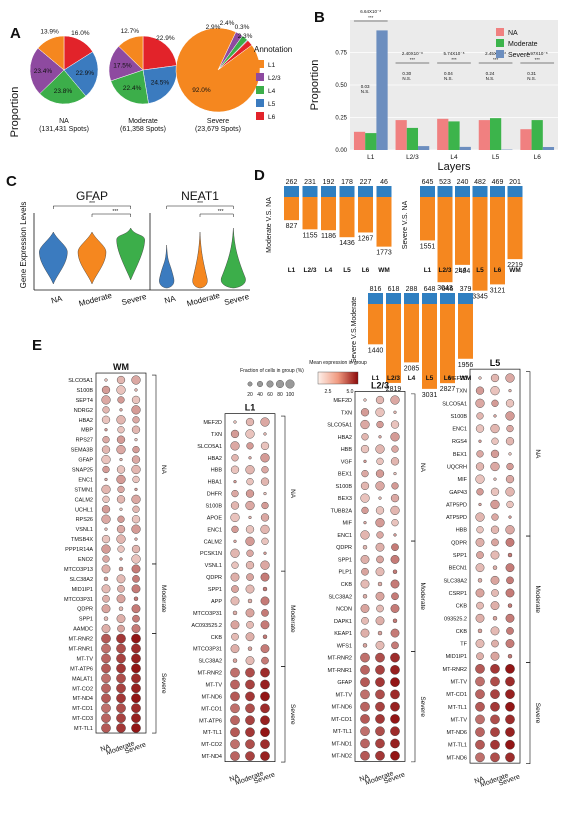 The height and width of the screenshot is (813, 570). Describe the element at coordinates (53, 258) in the screenshot. I see `violin-na` at that location.